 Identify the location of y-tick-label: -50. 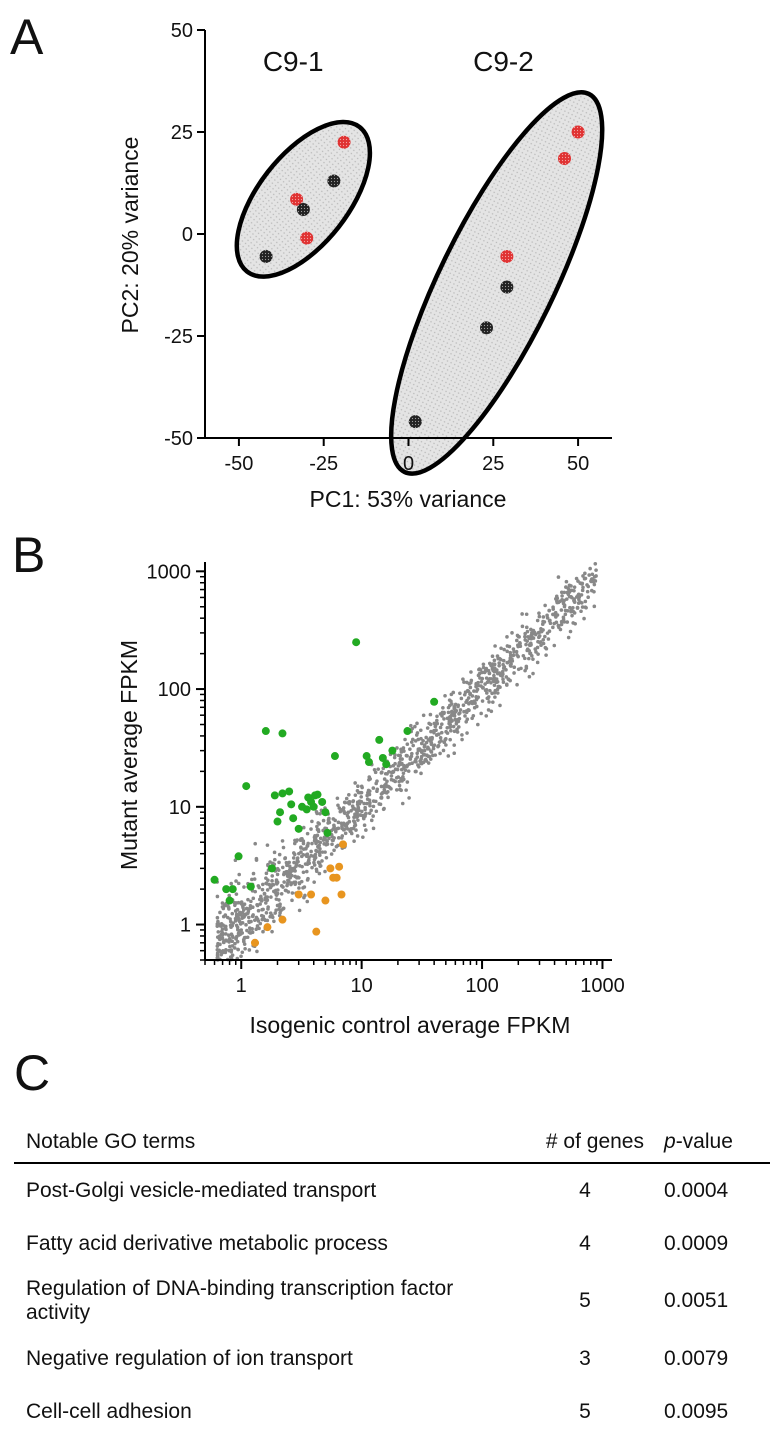
(178, 439).